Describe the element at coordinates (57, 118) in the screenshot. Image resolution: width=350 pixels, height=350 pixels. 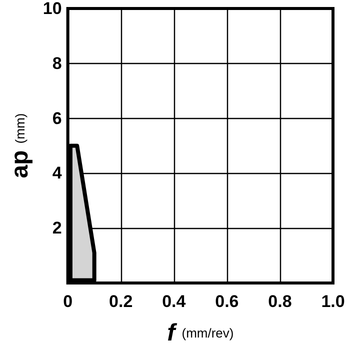
I see `y-tick-label: 6` at that location.